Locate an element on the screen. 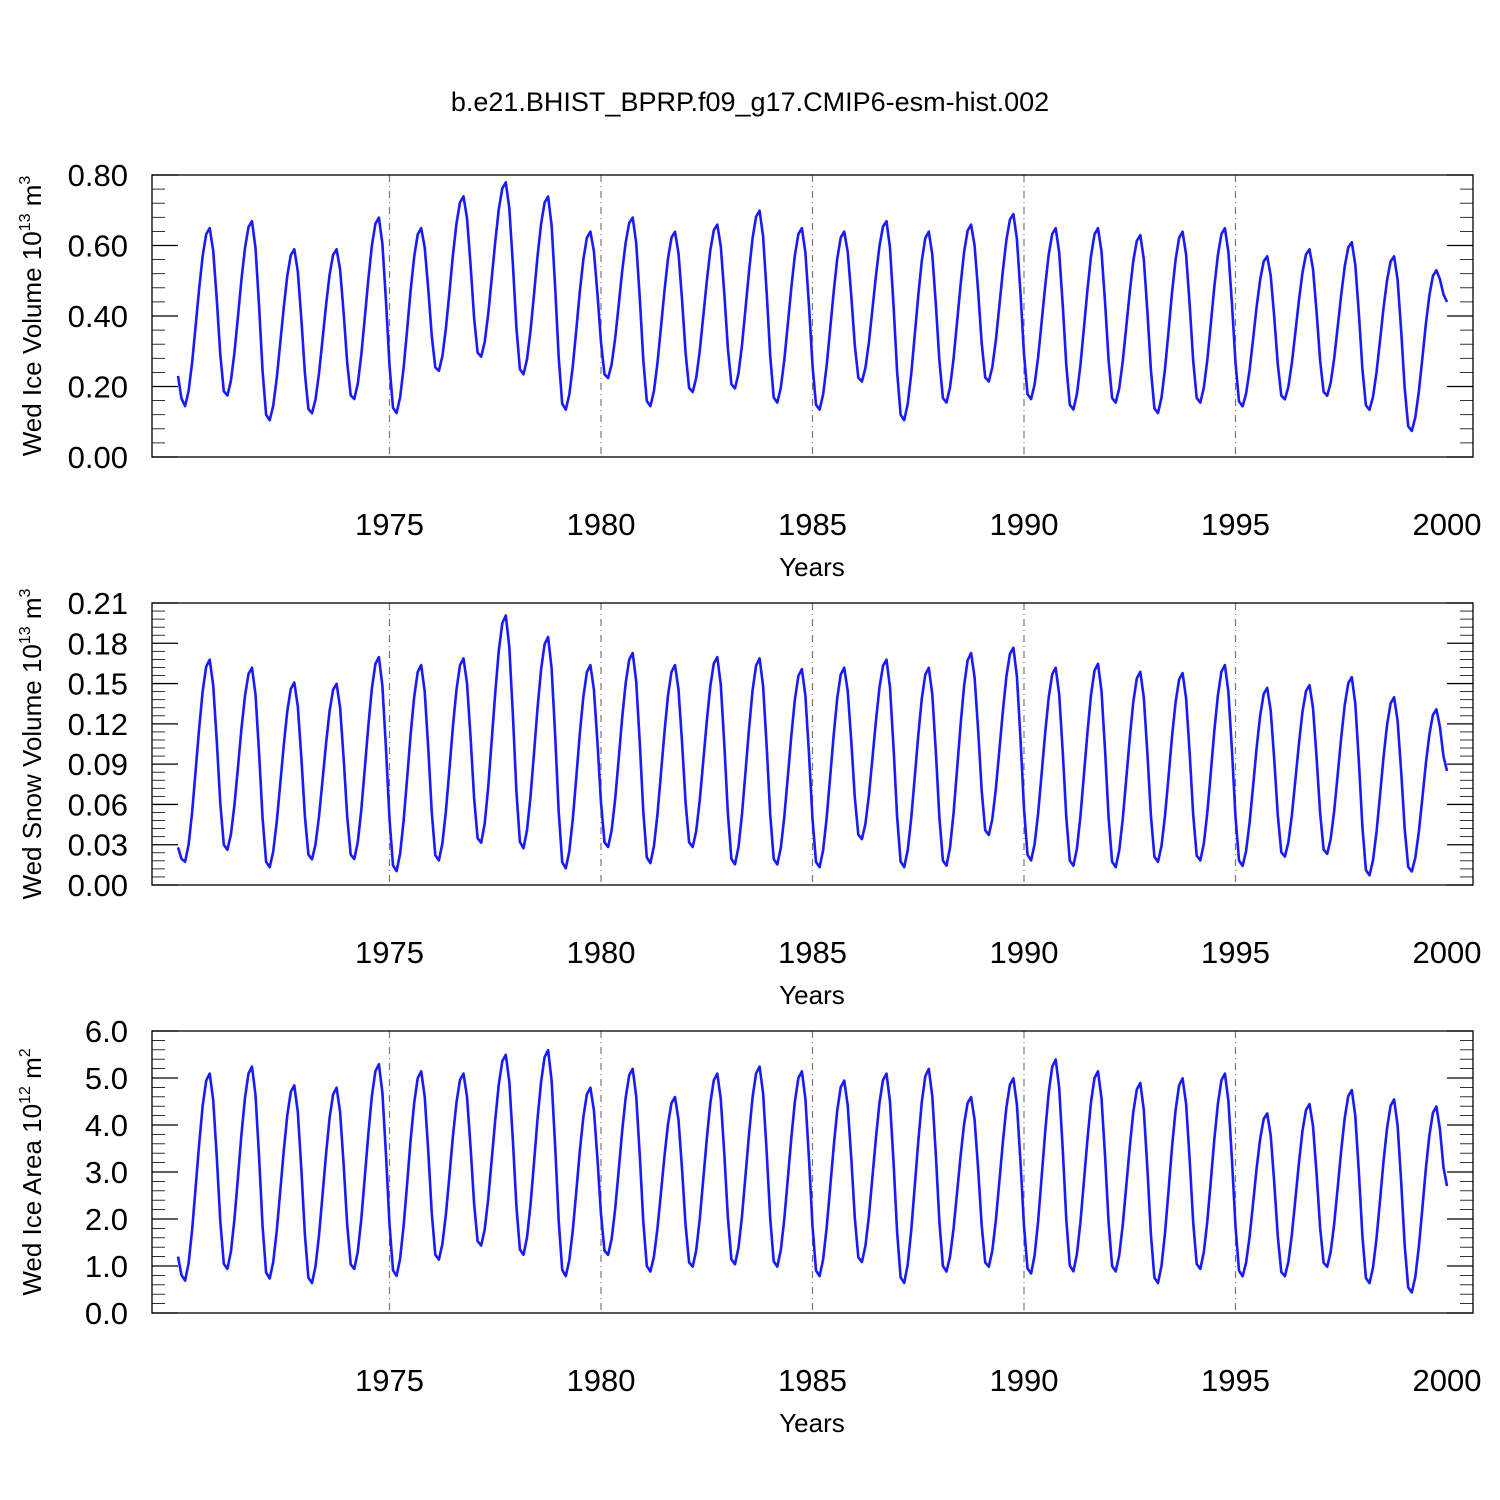 The width and height of the screenshot is (1500, 1500). y-tick-label: 0.60 is located at coordinates (98, 246).